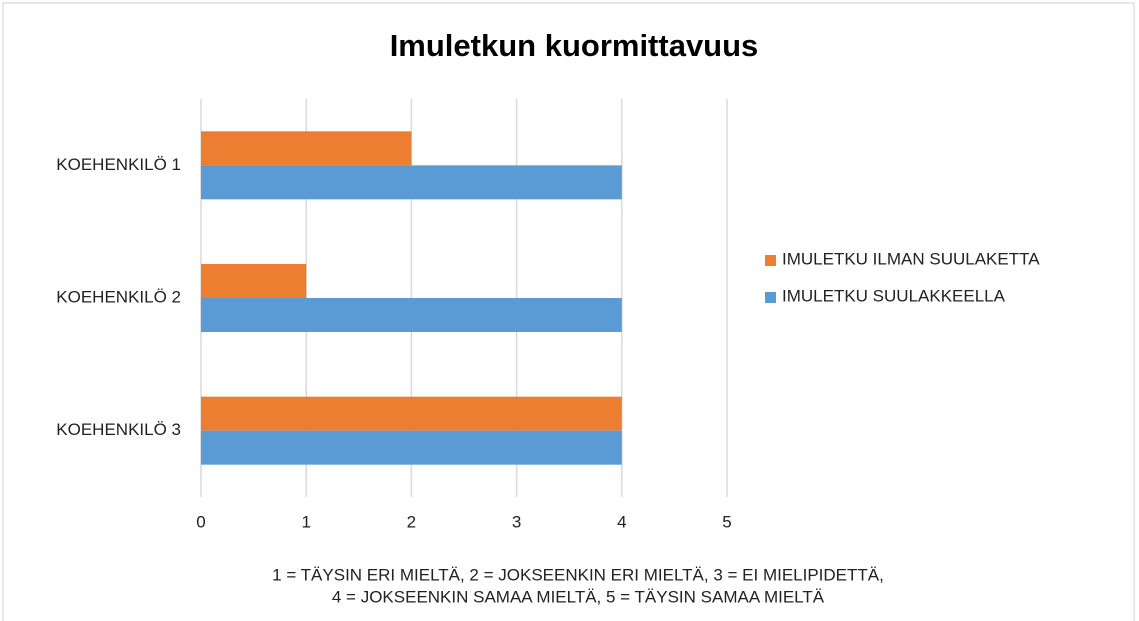 The height and width of the screenshot is (621, 1139). I want to click on chart-title: Imuletkun kuormittavuus, so click(574, 45).